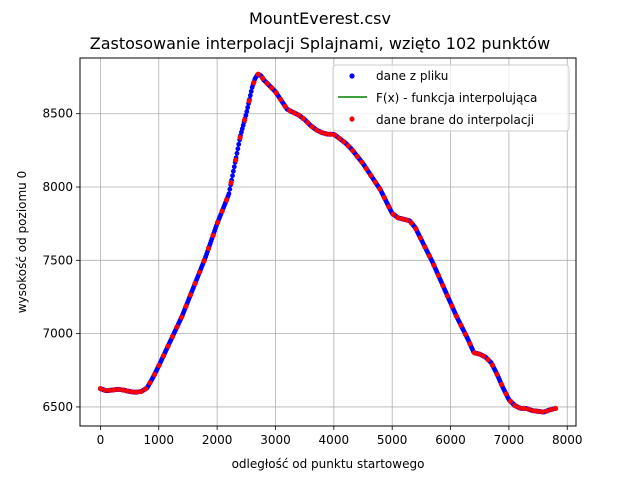  I want to click on legend-marker-nodes, so click(352, 119).